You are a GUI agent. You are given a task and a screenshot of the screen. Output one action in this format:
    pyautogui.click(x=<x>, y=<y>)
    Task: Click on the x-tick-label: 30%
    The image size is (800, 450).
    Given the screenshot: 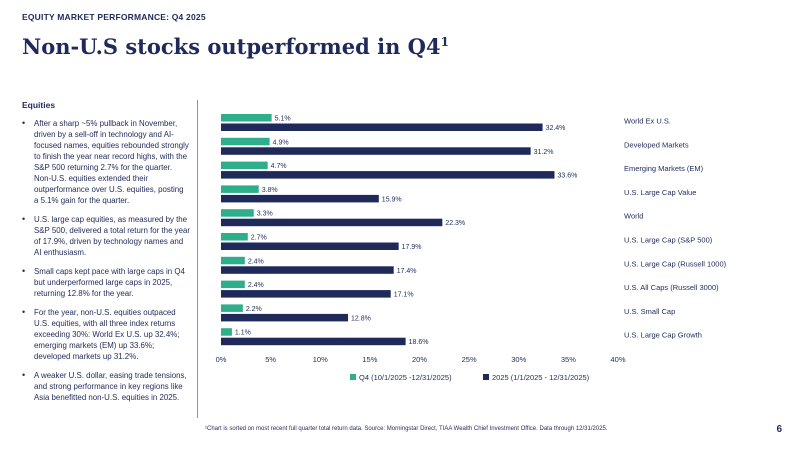 What is the action you would take?
    pyautogui.click(x=518, y=359)
    